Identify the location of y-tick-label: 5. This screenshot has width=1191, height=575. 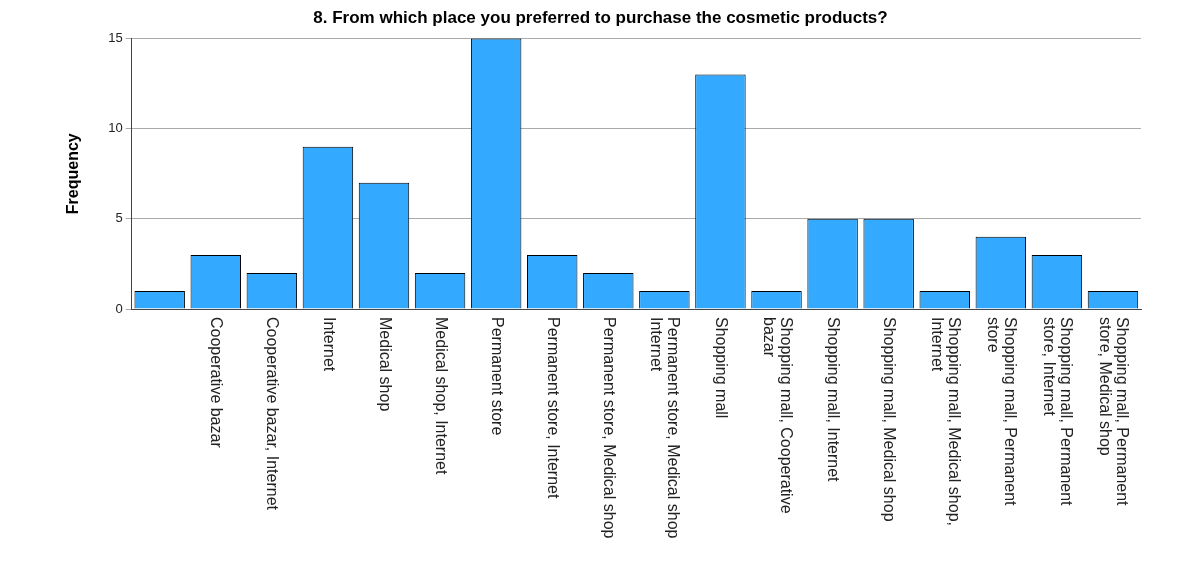
(119, 218).